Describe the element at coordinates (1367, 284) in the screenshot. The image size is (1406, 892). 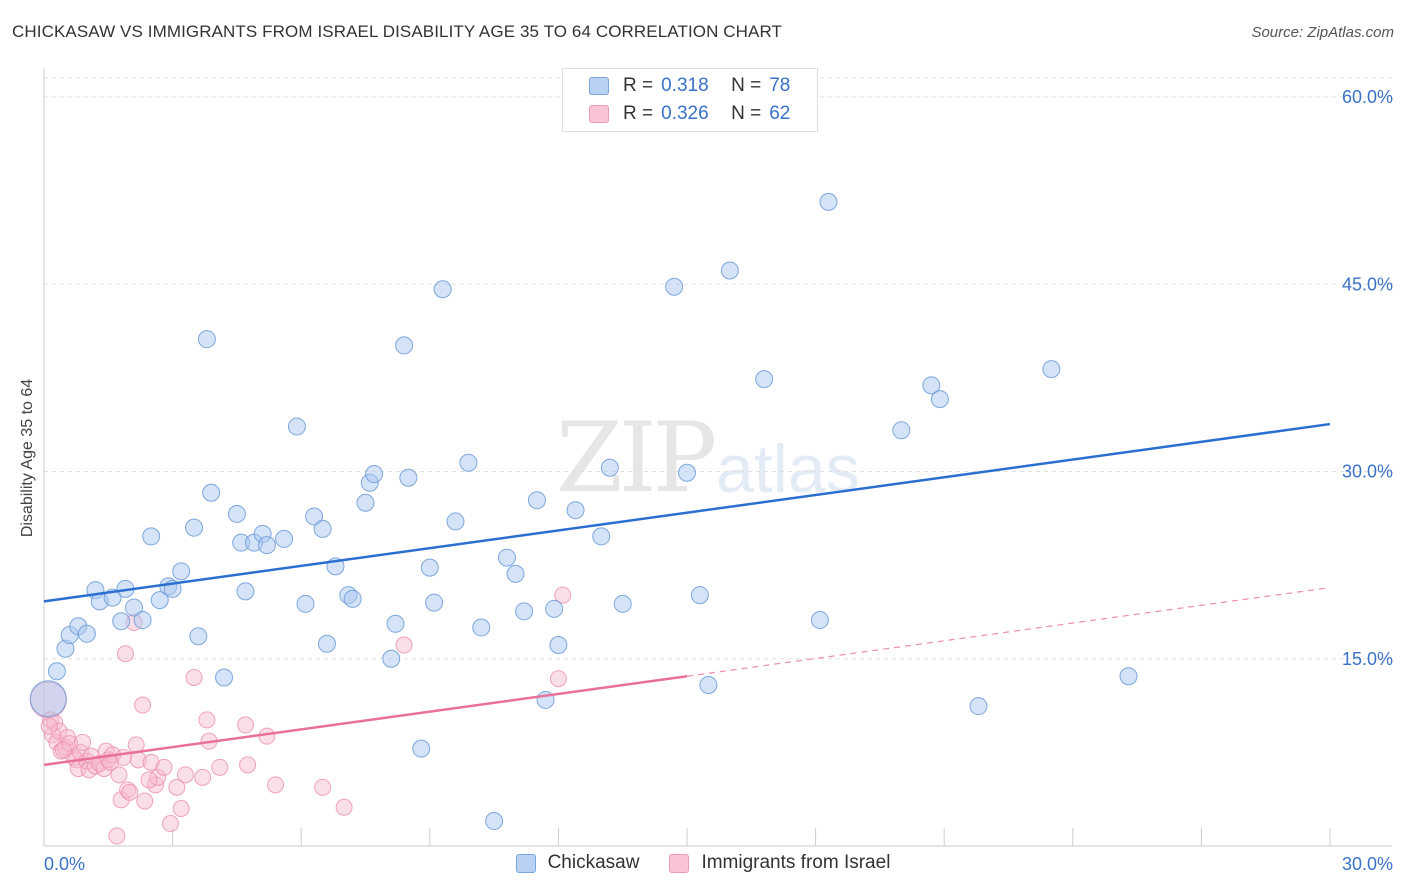
I see `y-tick-label: 45.0%` at that location.